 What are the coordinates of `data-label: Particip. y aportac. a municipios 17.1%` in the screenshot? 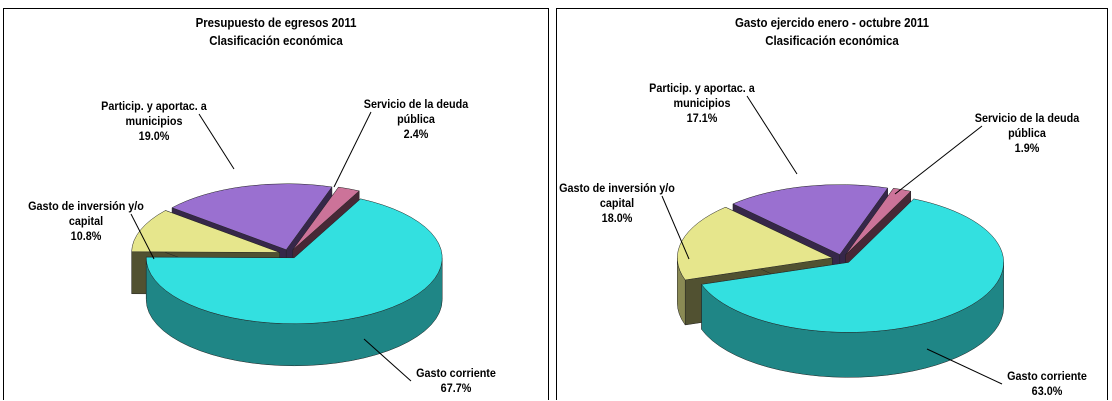 It's located at (702, 103).